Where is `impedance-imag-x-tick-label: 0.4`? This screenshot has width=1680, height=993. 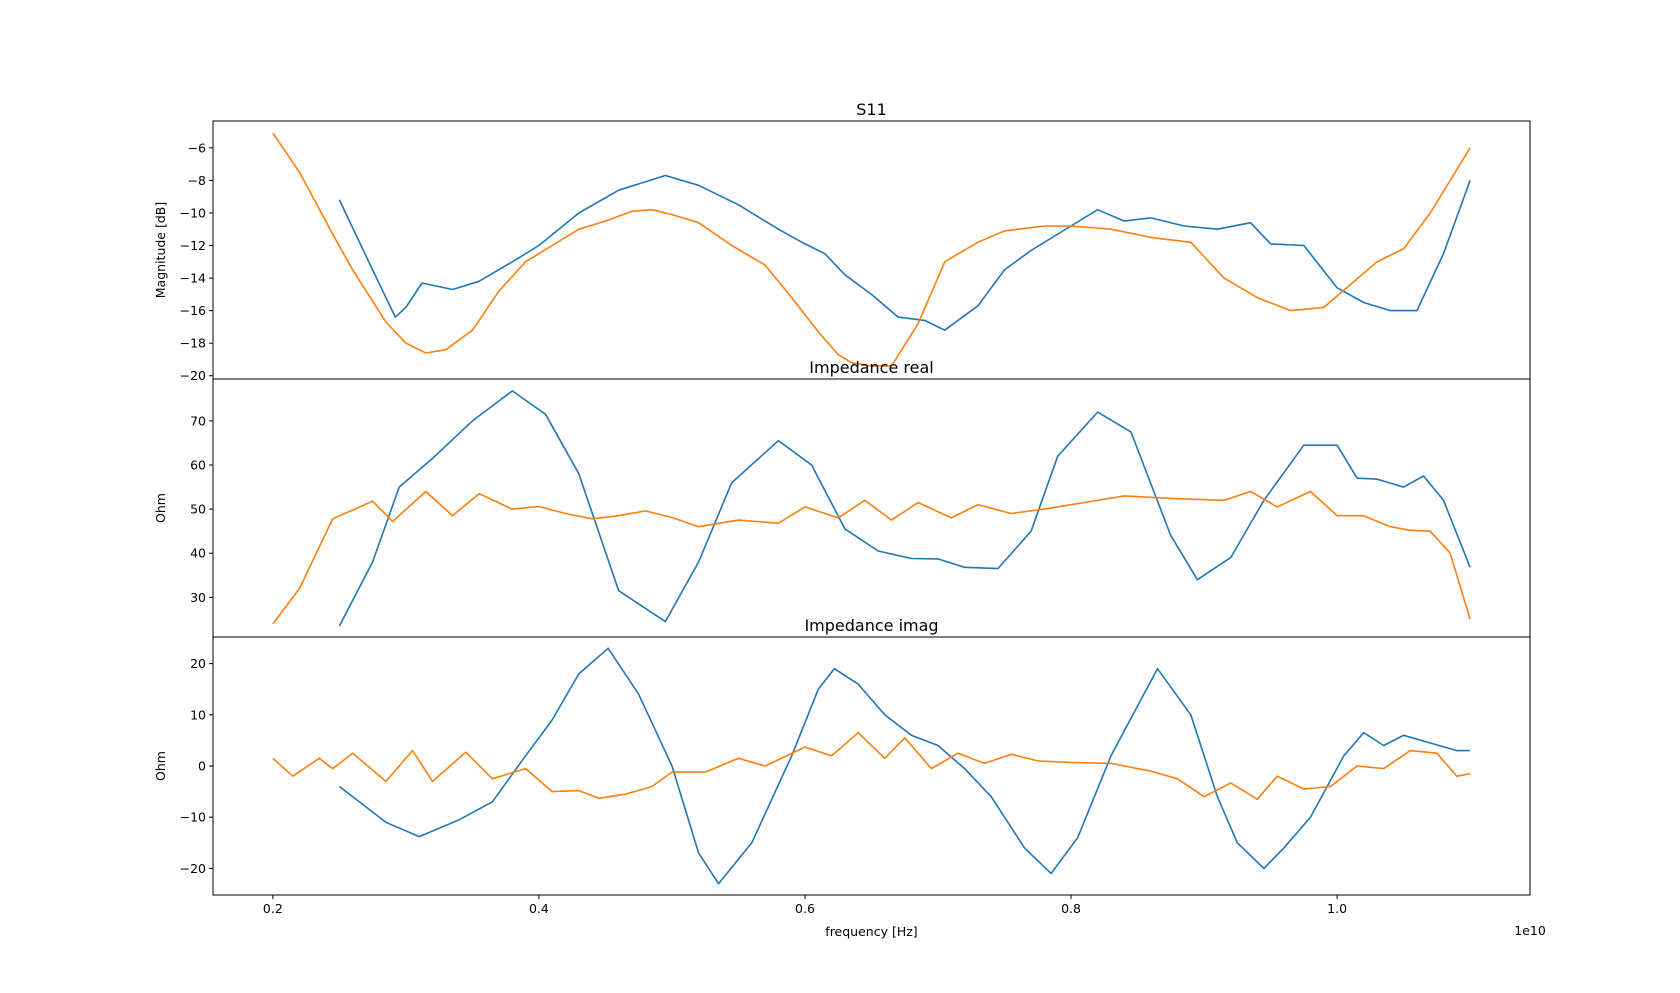 impedance-imag-x-tick-label: 0.4 is located at coordinates (539, 908).